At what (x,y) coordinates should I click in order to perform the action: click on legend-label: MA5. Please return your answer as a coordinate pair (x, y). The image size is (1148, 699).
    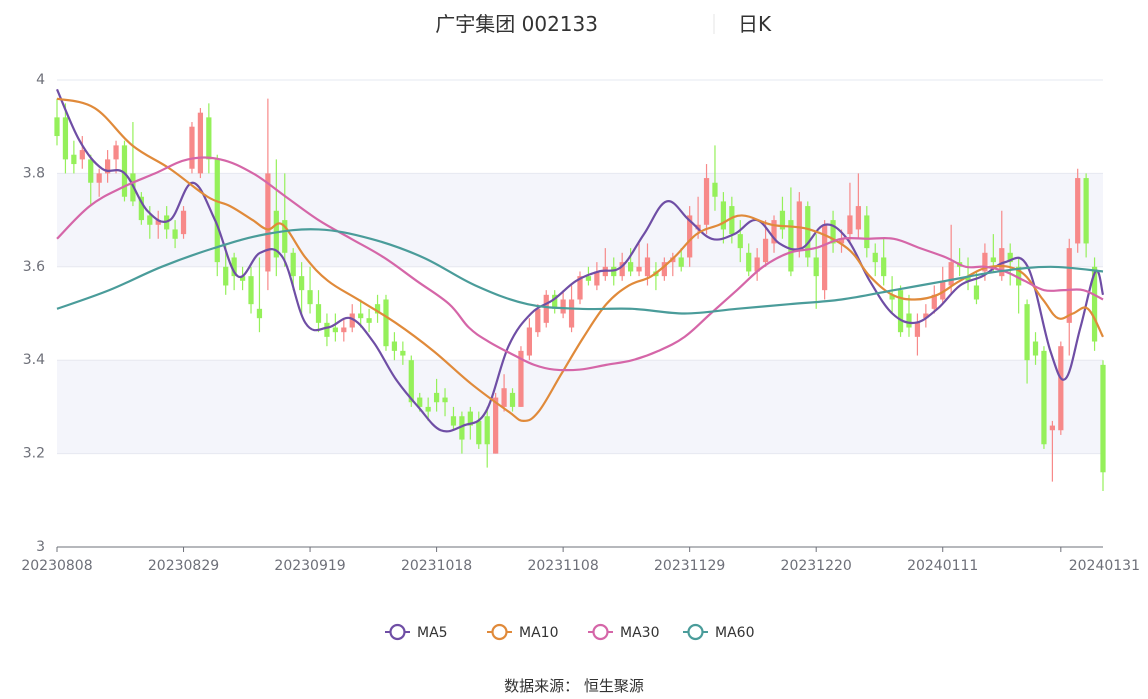
    Looking at the image, I should click on (432, 633).